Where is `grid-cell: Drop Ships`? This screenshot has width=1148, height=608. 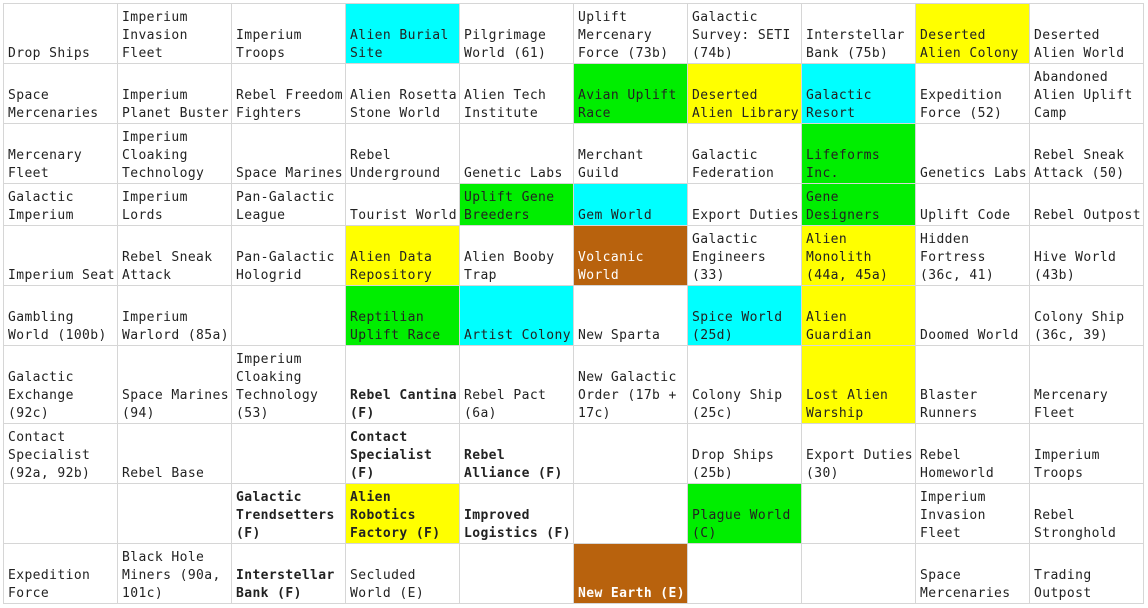
grid-cell: Drop Ships is located at coordinates (60, 33).